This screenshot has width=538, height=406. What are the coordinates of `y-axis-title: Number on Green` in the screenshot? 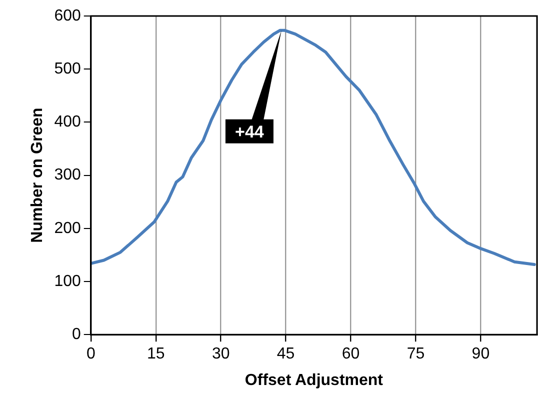 It's located at (37, 175).